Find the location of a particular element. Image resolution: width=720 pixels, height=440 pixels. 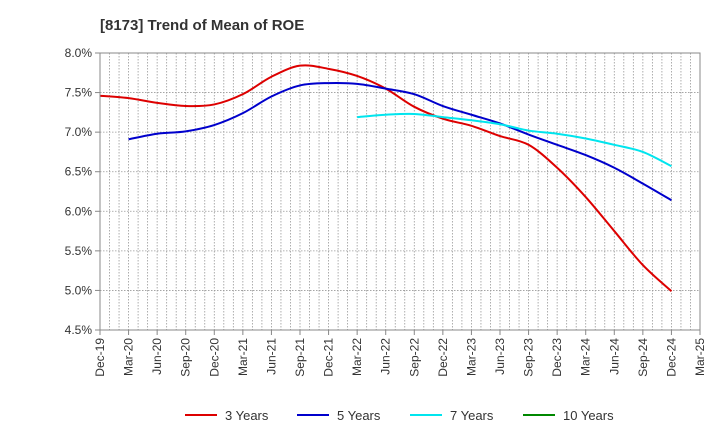

chart-title: [8173] Trend of Mean of ROE is located at coordinates (202, 25).